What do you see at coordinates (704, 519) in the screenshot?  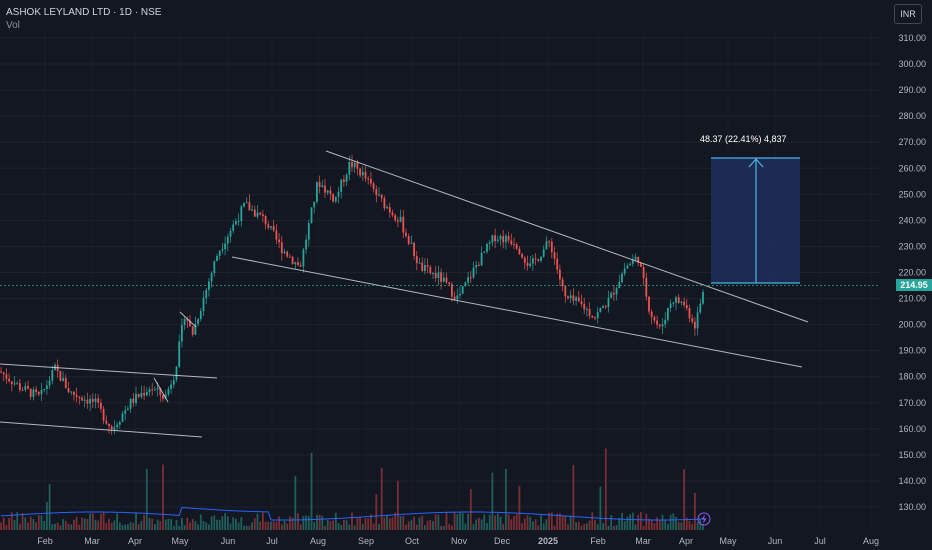 I see `flash-icon` at bounding box center [704, 519].